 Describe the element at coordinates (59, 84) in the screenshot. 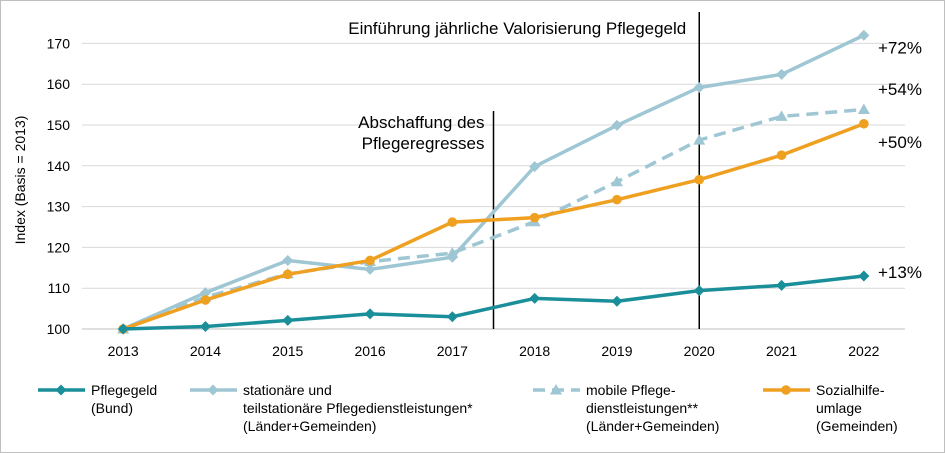

I see `y-tick-label: 160` at that location.